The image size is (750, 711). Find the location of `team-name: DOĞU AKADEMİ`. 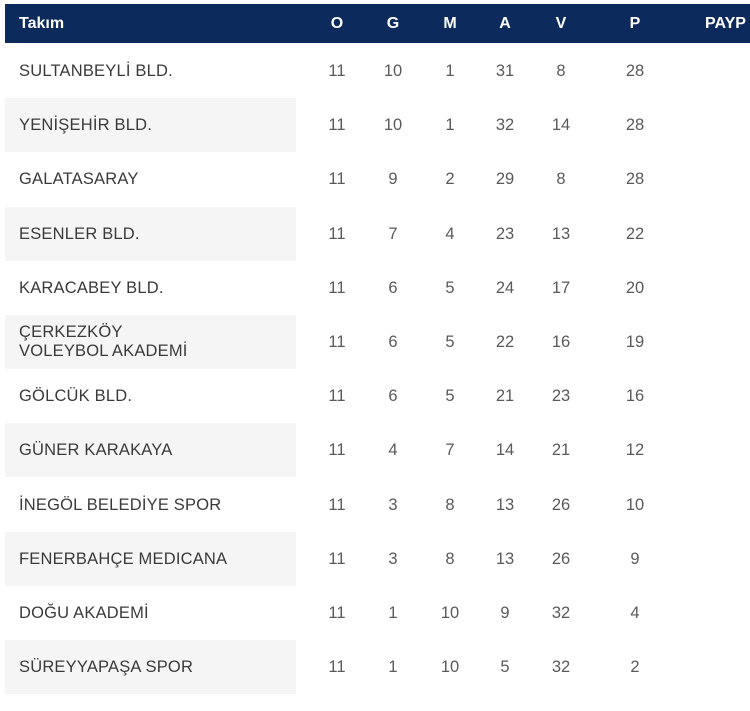

team-name: DOĞU AKADEMİ is located at coordinates (84, 612).